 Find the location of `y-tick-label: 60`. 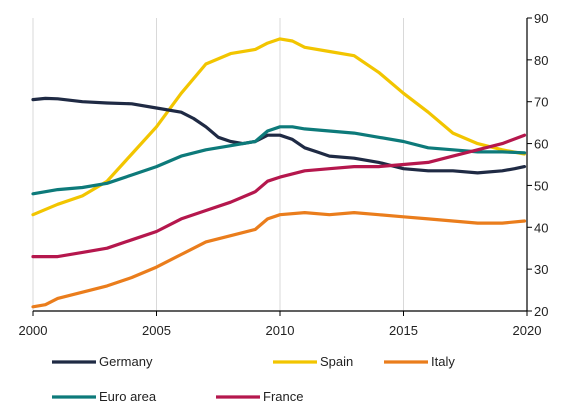

y-tick-label: 60 is located at coordinates (541, 144).